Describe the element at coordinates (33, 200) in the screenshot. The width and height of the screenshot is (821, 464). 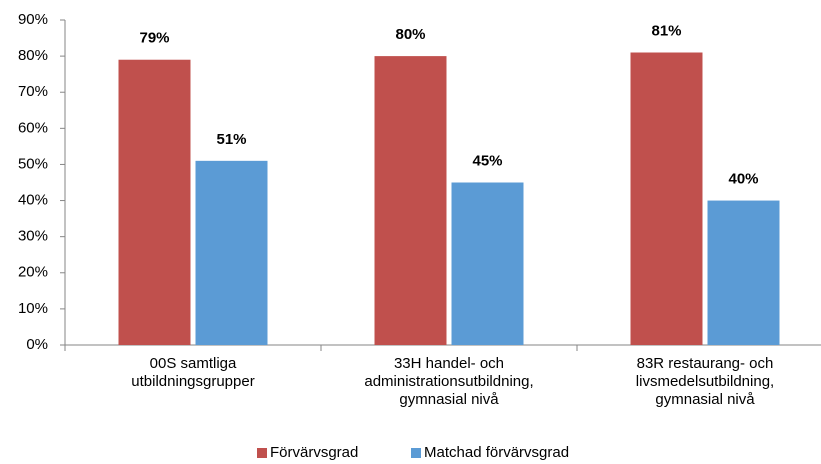
I see `y-tick-label: 40%` at that location.